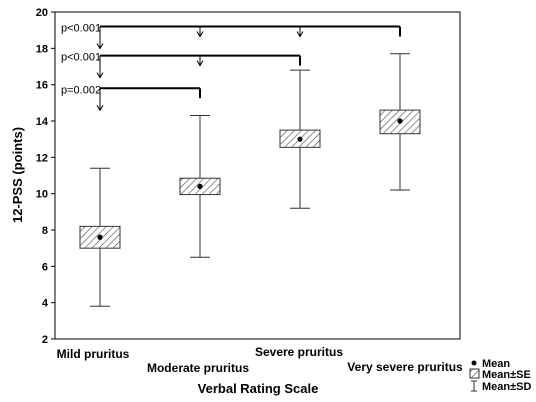 The width and height of the screenshot is (536, 402). What do you see at coordinates (496, 364) in the screenshot?
I see `legend-mean-label: Mean` at bounding box center [496, 364].